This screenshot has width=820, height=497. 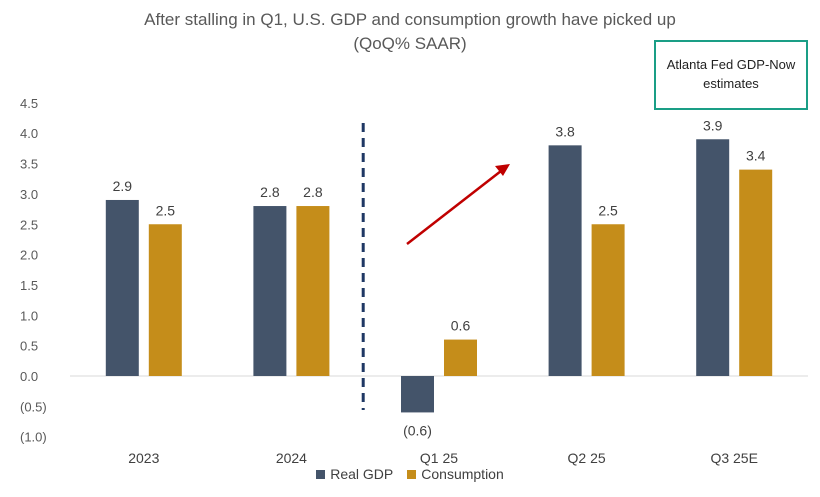 What do you see at coordinates (417, 430) in the screenshot?
I see `data-label: (0.6)` at bounding box center [417, 430].